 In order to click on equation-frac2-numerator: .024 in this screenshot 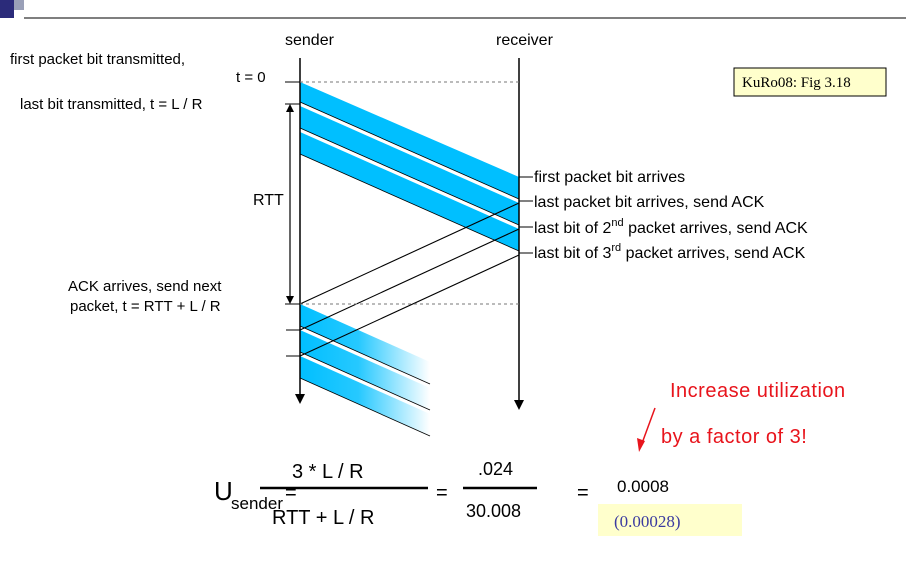, I will do `click(495, 469)`.